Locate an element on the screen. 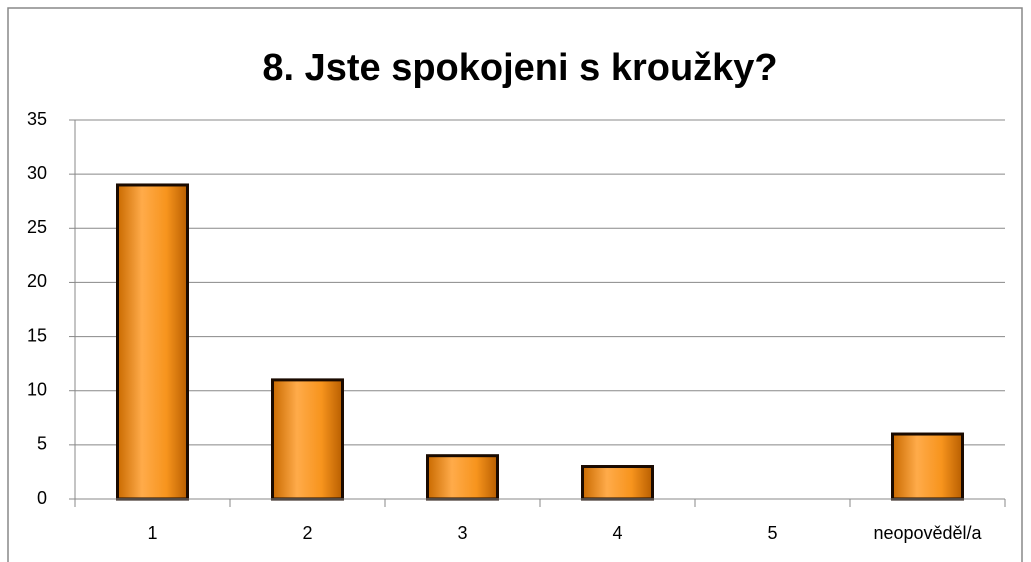 This screenshot has width=1031, height=562. y-tick-label: 5 is located at coordinates (42, 444).